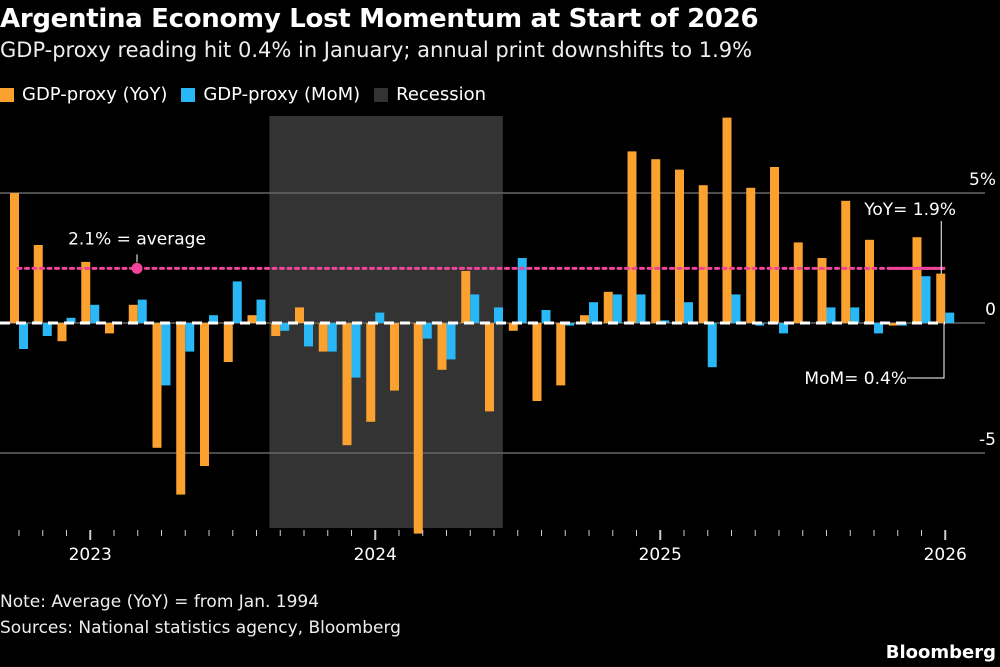 The width and height of the screenshot is (1000, 667). I want to click on y-tick-label: 0, so click(990, 310).